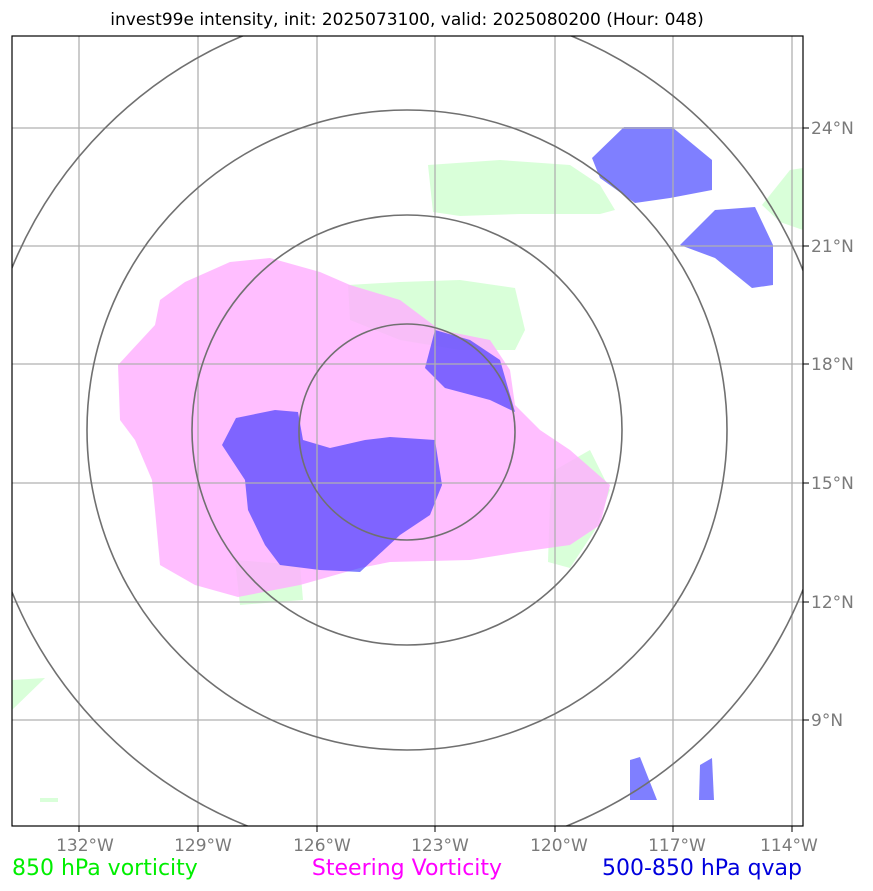 Image resolution: width=873 pixels, height=891 pixels. Describe the element at coordinates (203, 846) in the screenshot. I see `longitude-label: 129°W` at that location.